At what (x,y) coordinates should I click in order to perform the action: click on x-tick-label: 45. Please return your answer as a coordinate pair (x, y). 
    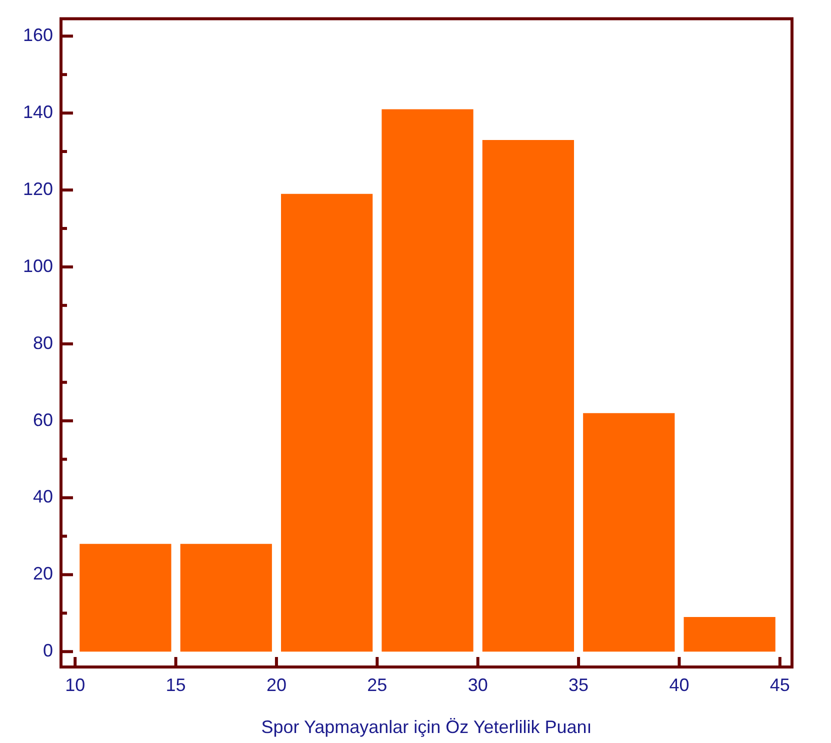
    Looking at the image, I should click on (780, 684).